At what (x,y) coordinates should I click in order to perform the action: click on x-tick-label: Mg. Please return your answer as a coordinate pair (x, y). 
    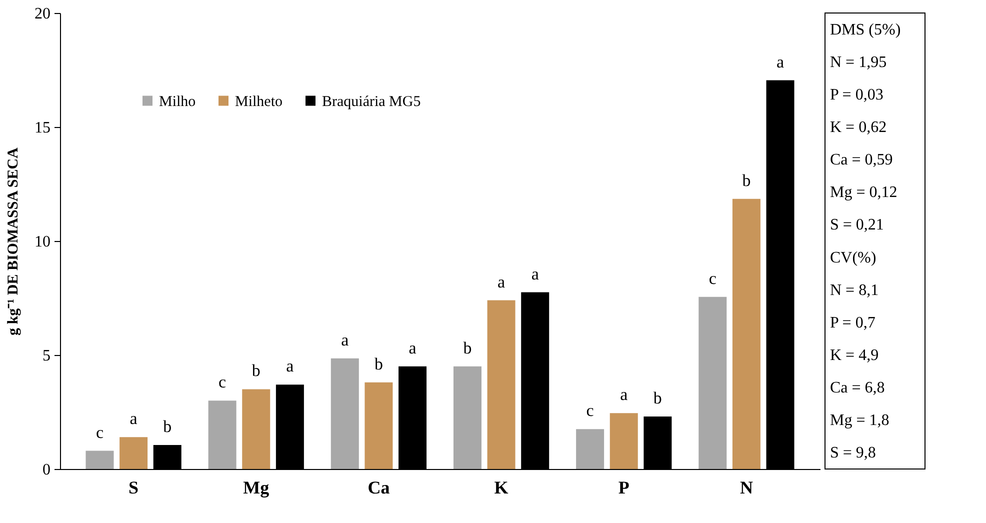
    Looking at the image, I should click on (256, 488).